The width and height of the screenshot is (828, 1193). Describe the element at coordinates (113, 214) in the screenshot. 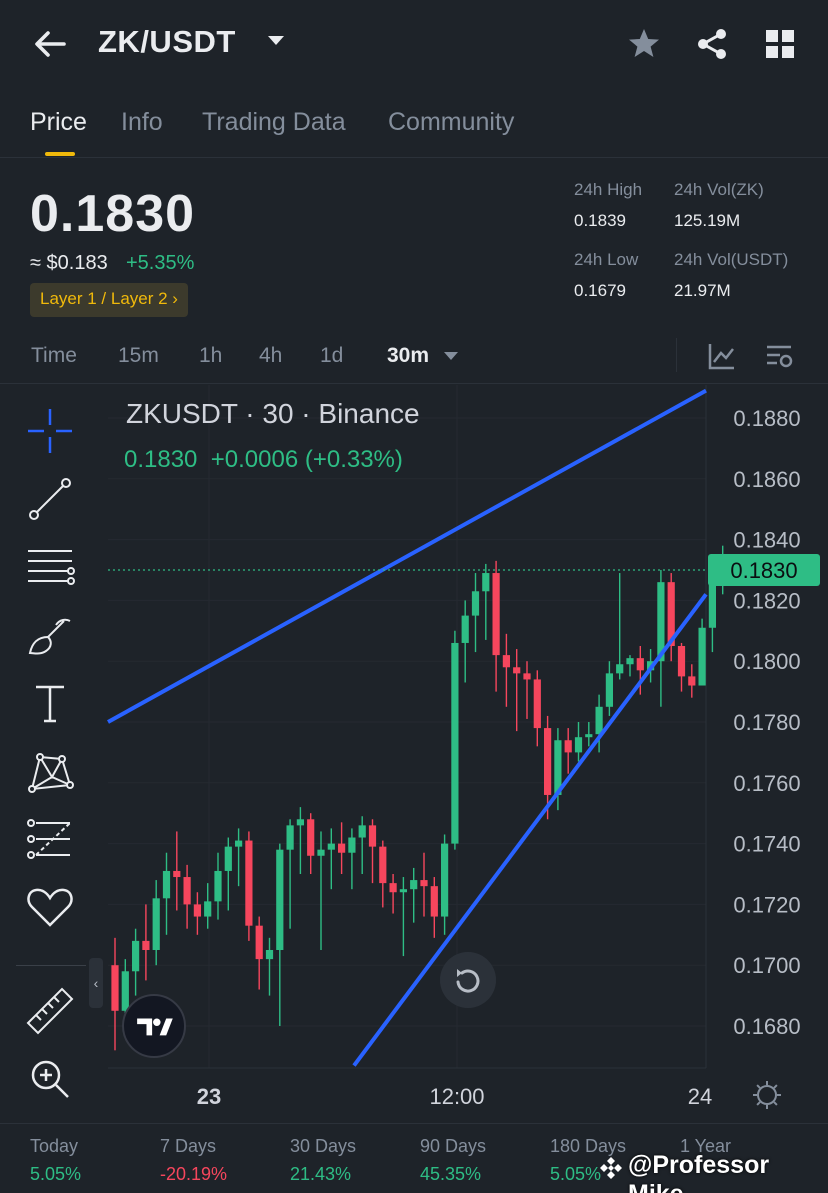

I see `last-price: 0.1830` at that location.